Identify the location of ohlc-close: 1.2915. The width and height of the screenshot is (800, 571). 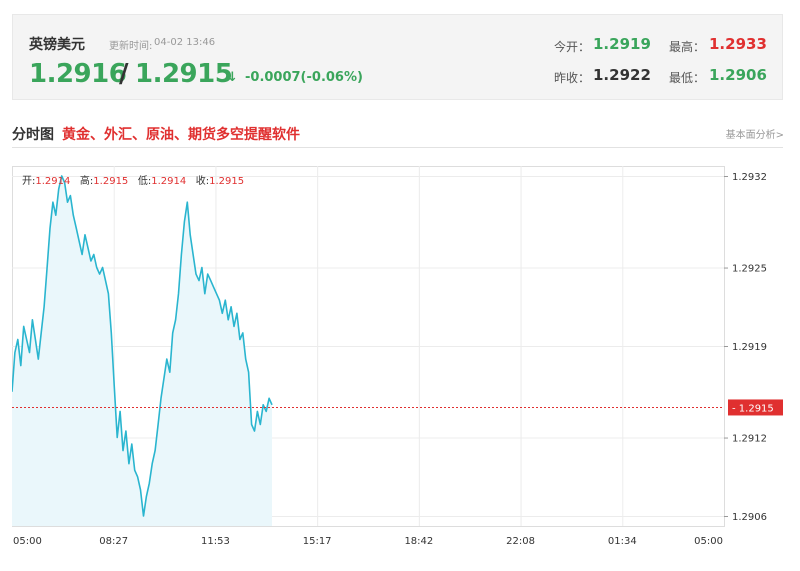
(227, 181).